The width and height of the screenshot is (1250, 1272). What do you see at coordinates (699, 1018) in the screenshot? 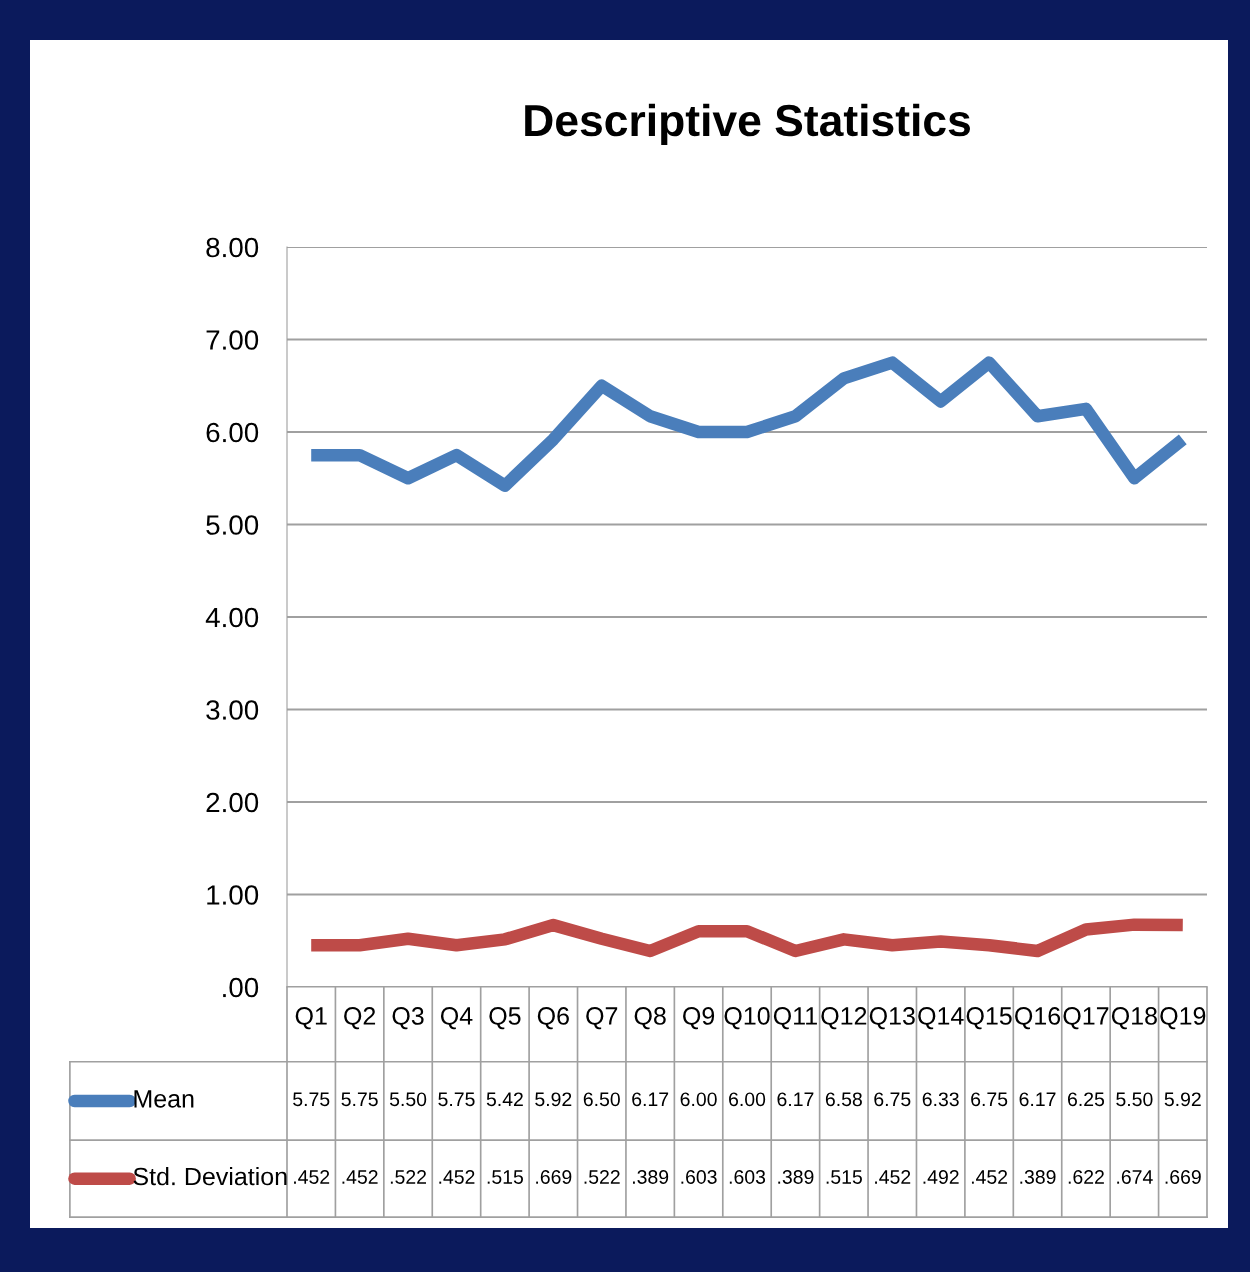
I see `x-tick-label: Q9` at bounding box center [699, 1018].